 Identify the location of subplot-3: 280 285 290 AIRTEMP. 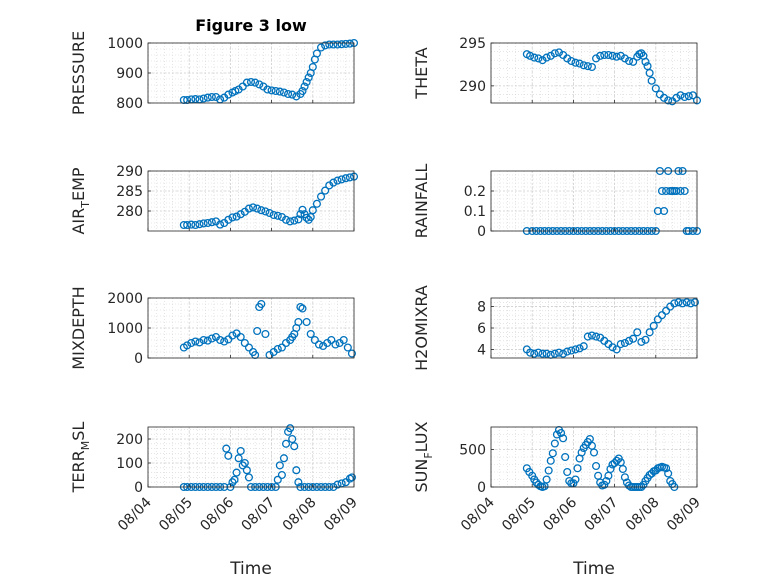
(214, 199).